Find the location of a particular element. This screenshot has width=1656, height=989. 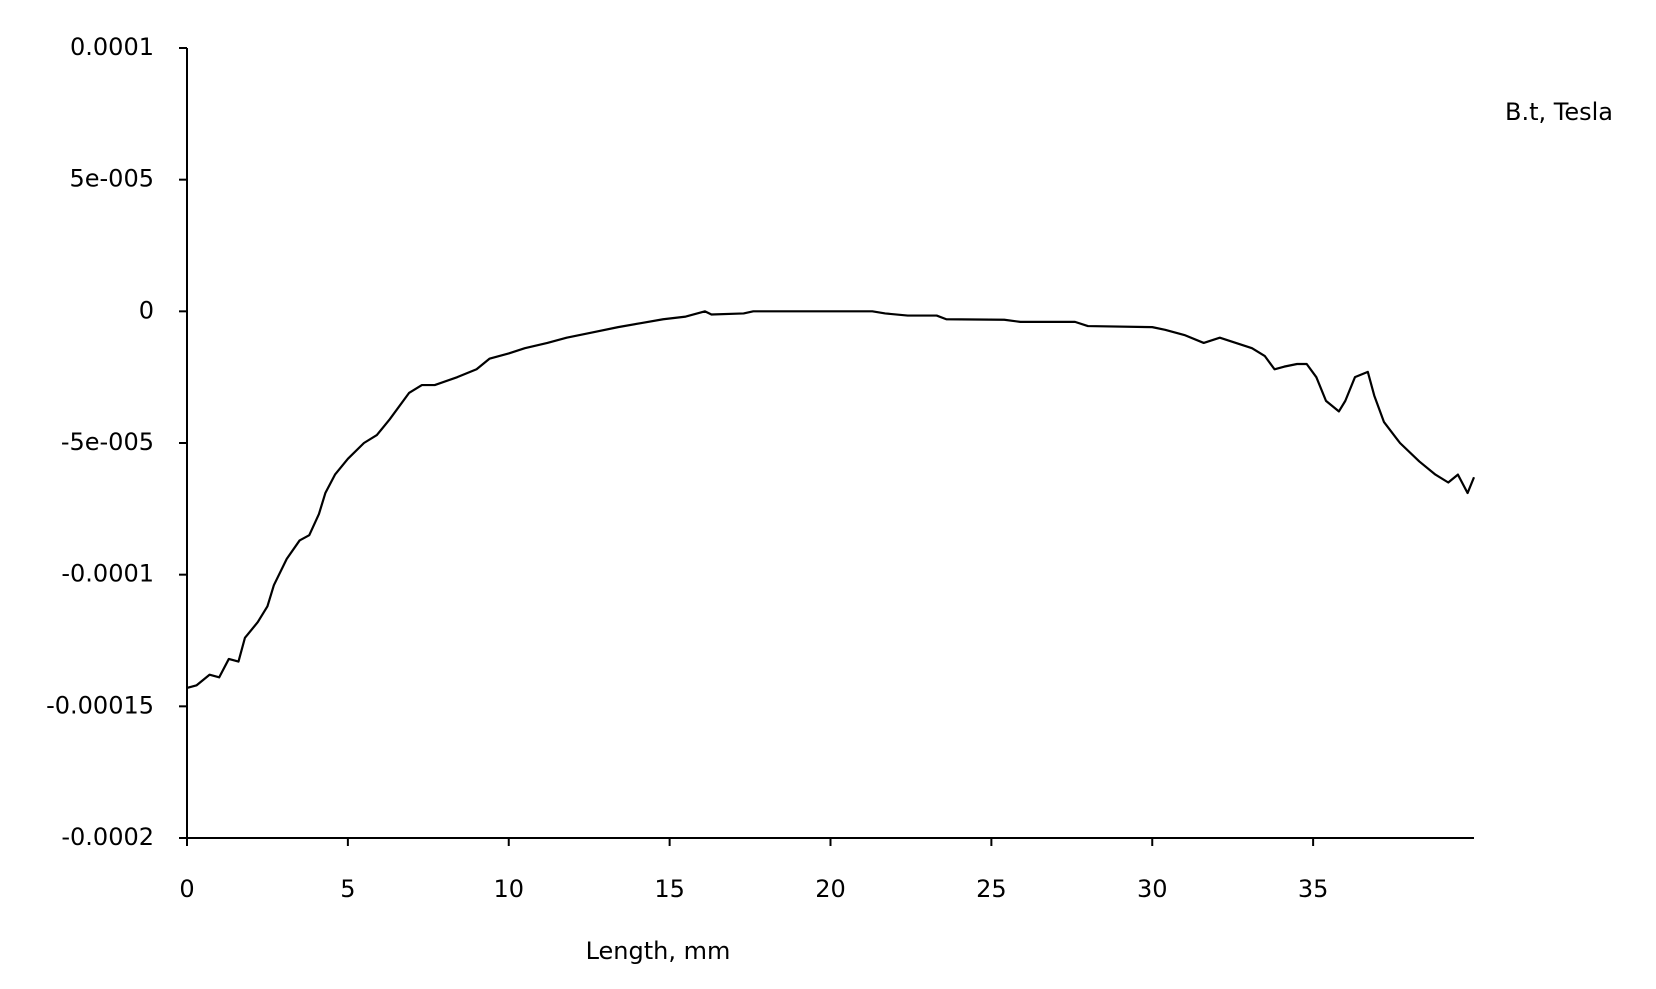

x-tick-label: 15 is located at coordinates (669, 889).